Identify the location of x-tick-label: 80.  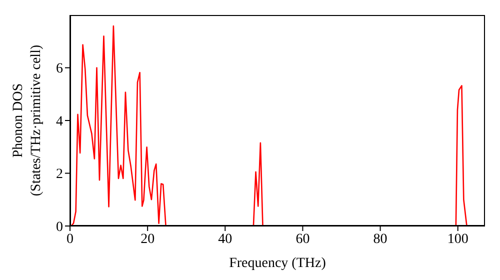
(380, 239).